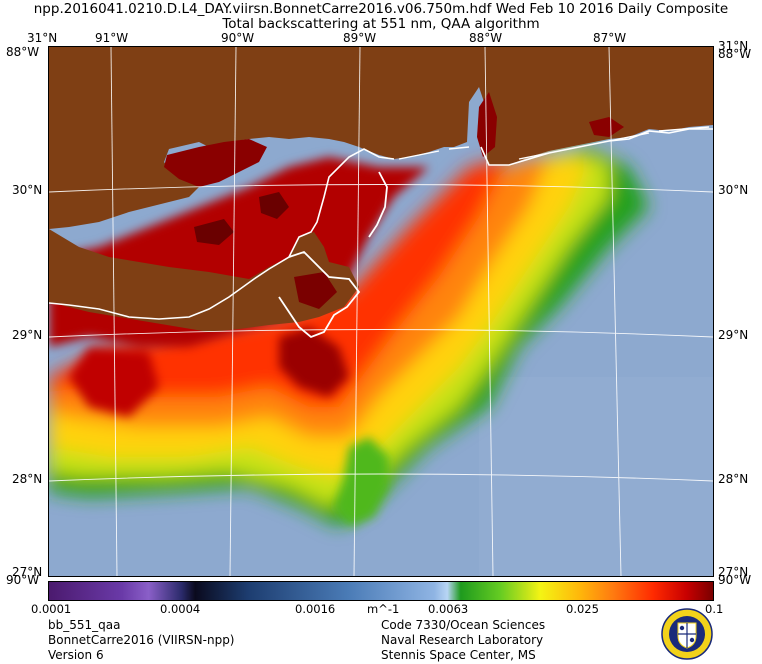 Image resolution: width=762 pixels, height=664 pixels. Describe the element at coordinates (274, 205) in the screenshot. I see `lake-borgne-inlet` at that location.